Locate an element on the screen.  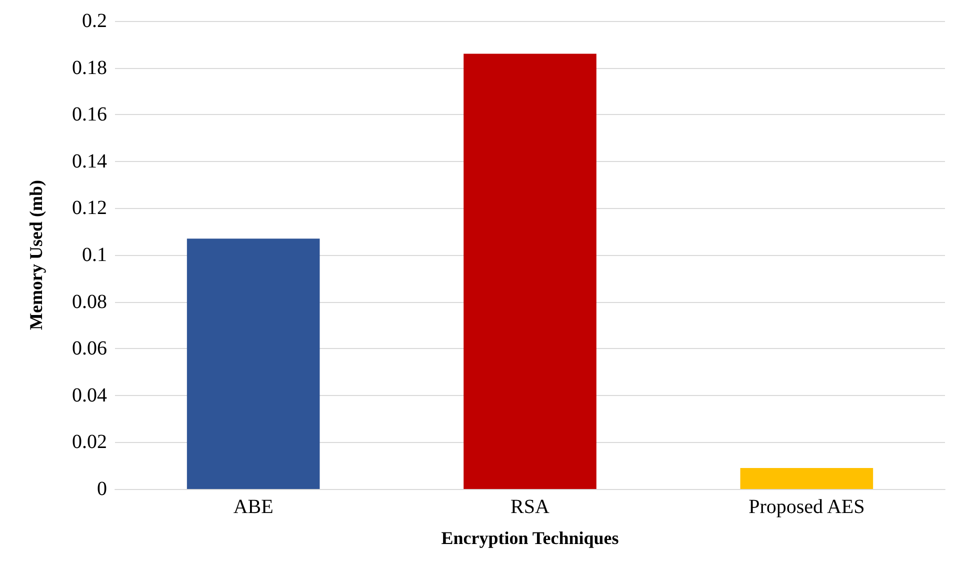
y-tick-label: 0.12 is located at coordinates (89, 208).